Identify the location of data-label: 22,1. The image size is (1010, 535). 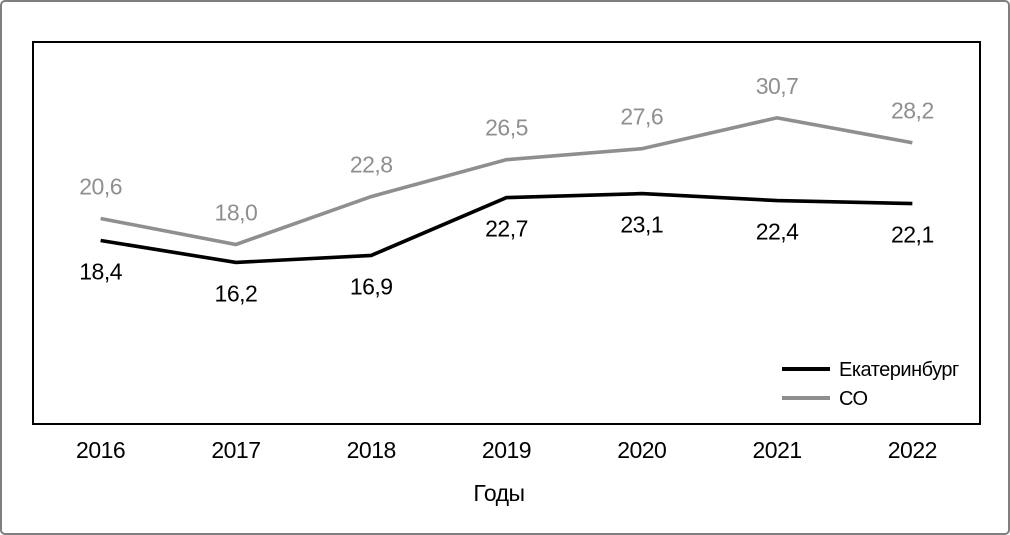
(912, 235).